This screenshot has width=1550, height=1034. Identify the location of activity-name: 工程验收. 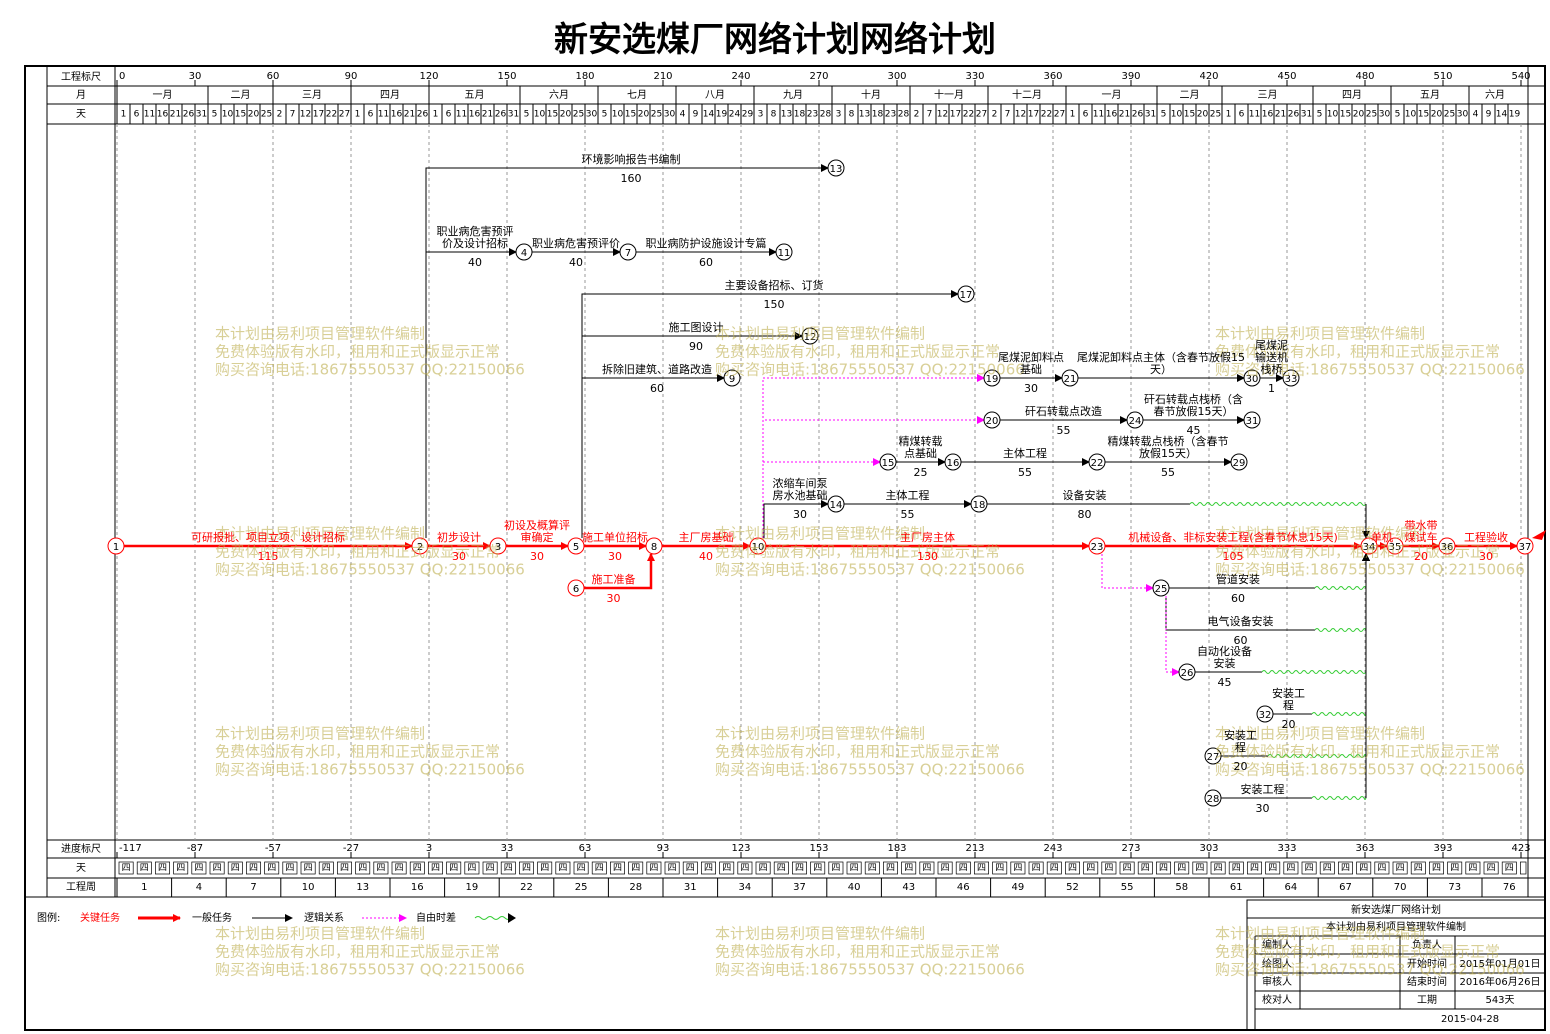
(1486, 537).